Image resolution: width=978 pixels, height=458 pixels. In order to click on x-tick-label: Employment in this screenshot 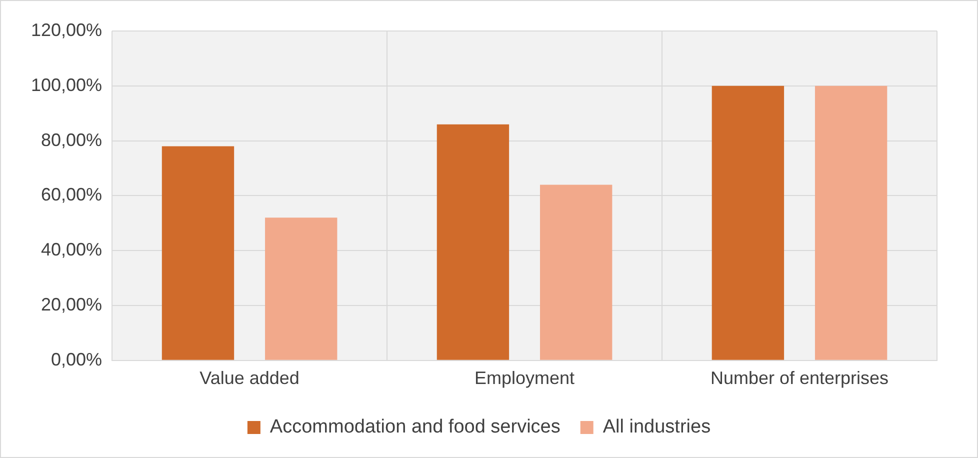, I will do `click(524, 378)`.